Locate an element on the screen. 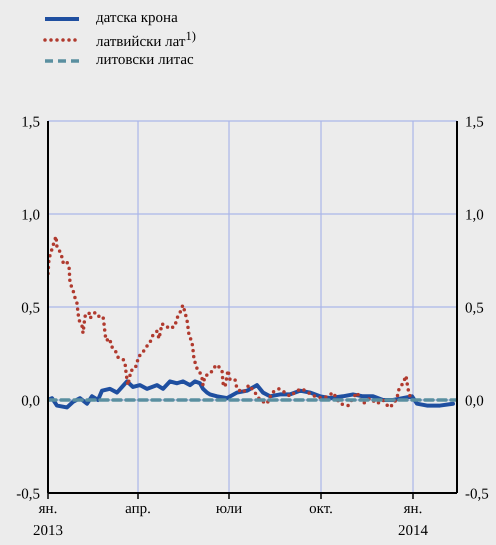 The image size is (496, 545). legend-label: датска крона is located at coordinates (137, 18).